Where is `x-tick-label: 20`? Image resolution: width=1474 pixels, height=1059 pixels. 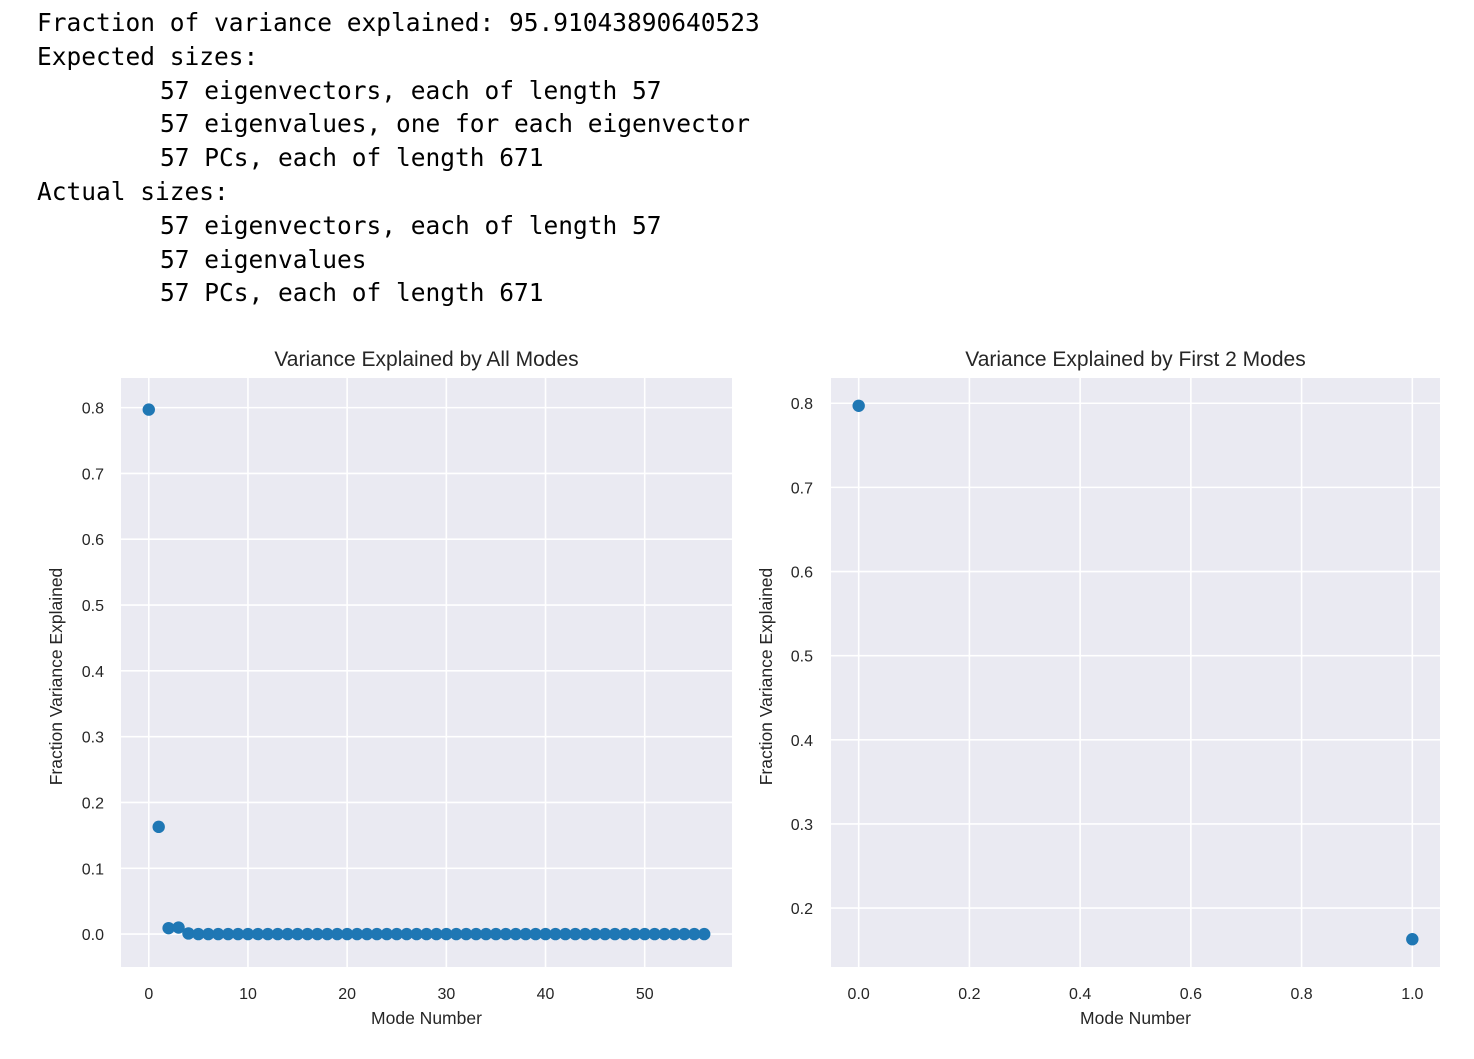
x-tick-label: 20 is located at coordinates (347, 994).